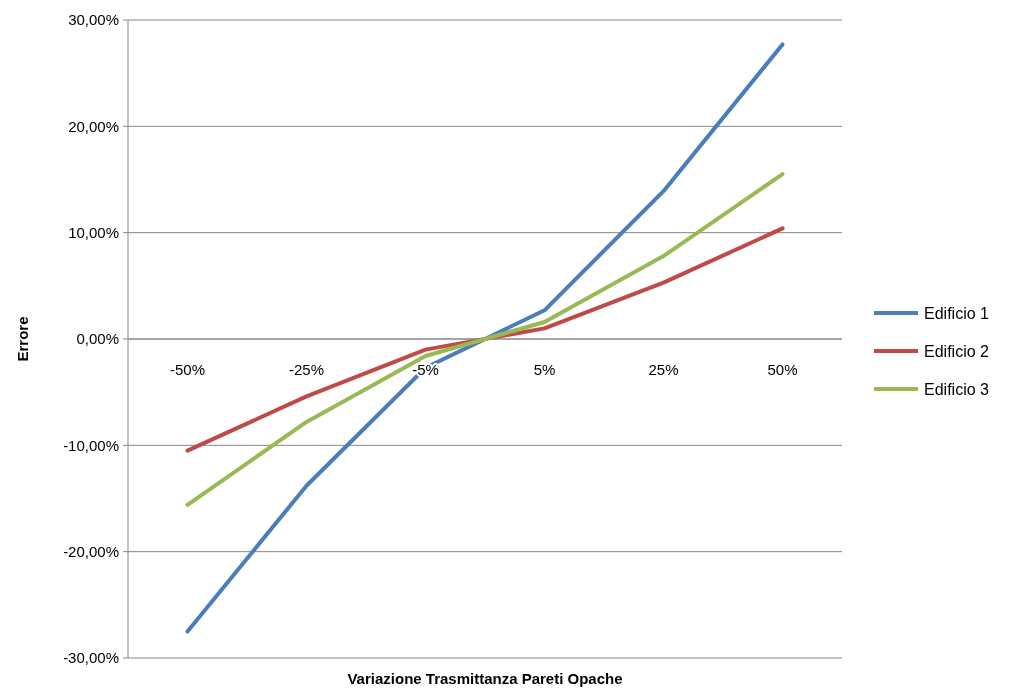 The height and width of the screenshot is (691, 1010). I want to click on legend-label: Edificio 2, so click(957, 351).